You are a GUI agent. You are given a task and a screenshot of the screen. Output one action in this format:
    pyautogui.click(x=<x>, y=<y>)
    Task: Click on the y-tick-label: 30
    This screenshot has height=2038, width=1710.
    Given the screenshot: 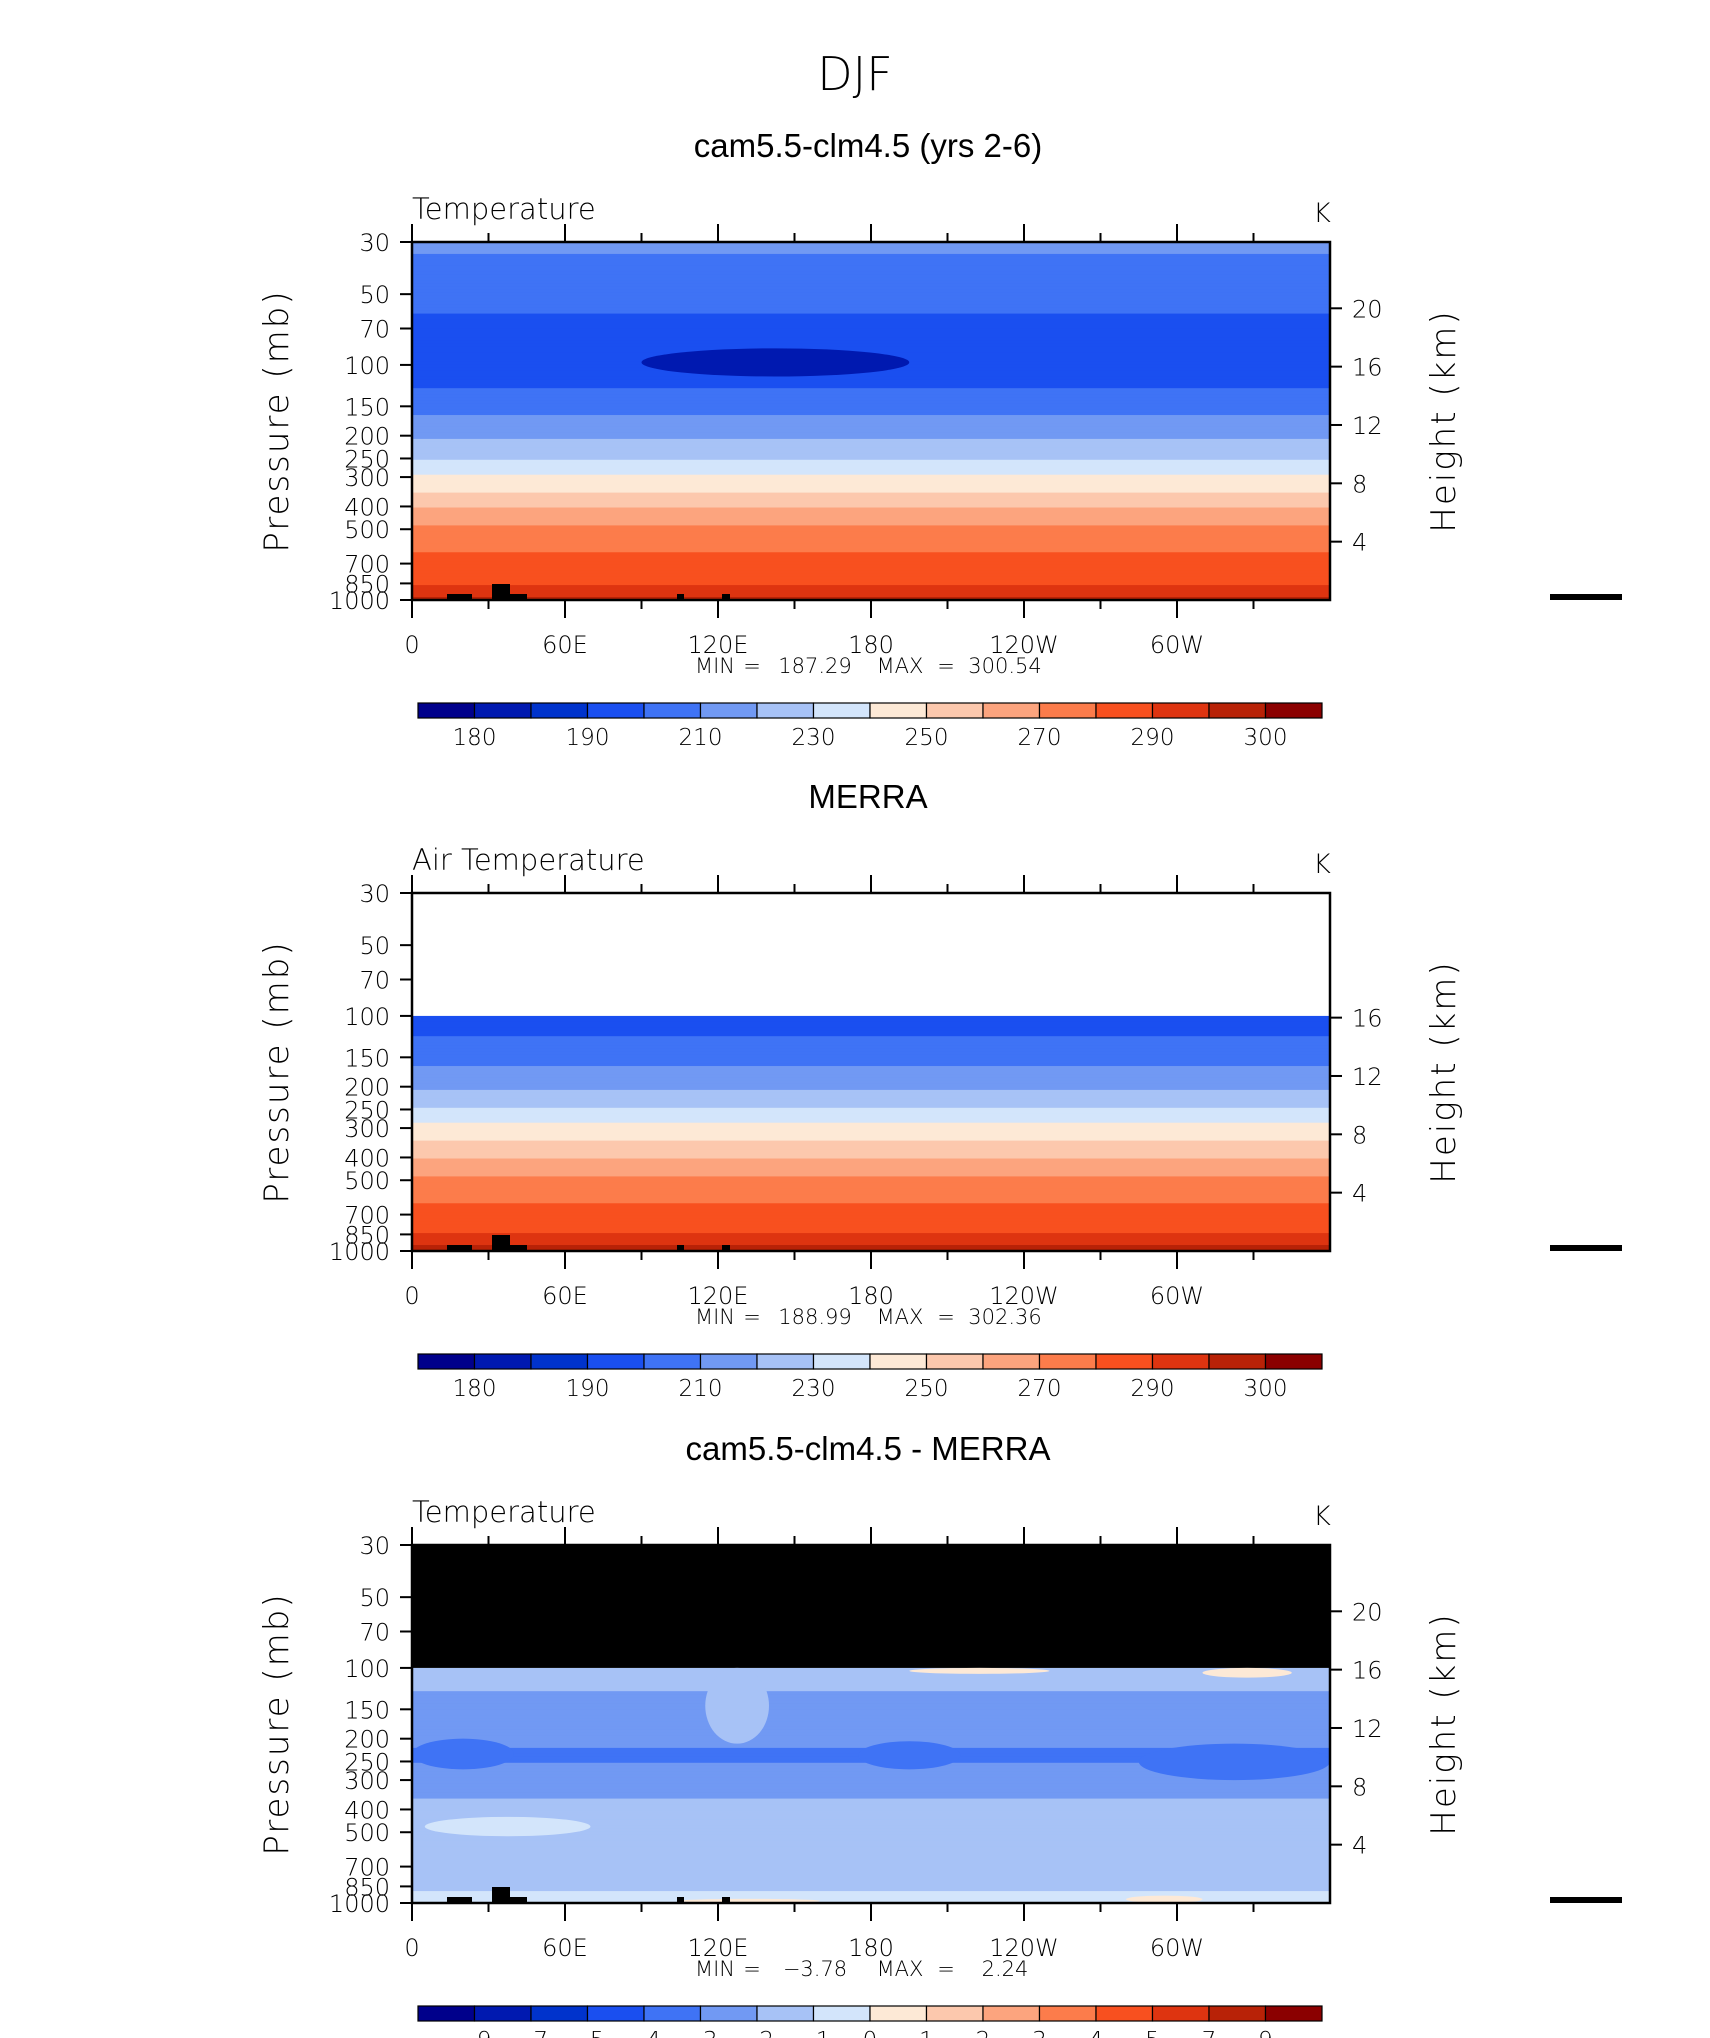 What is the action you would take?
    pyautogui.click(x=374, y=1546)
    